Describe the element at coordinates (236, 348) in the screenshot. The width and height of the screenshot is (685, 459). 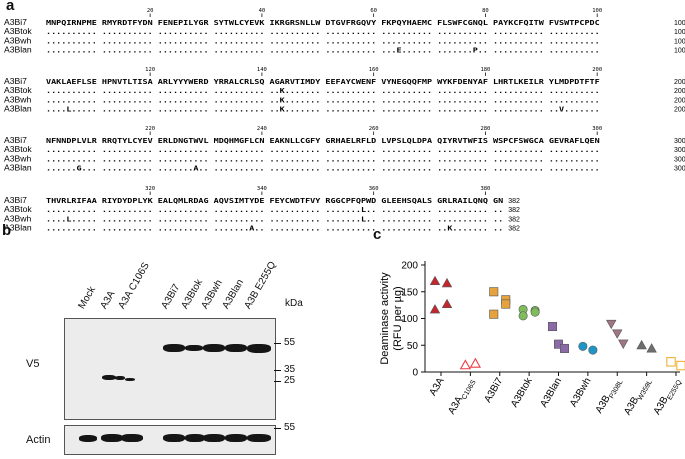
I see `v5-band-a3blan` at that location.